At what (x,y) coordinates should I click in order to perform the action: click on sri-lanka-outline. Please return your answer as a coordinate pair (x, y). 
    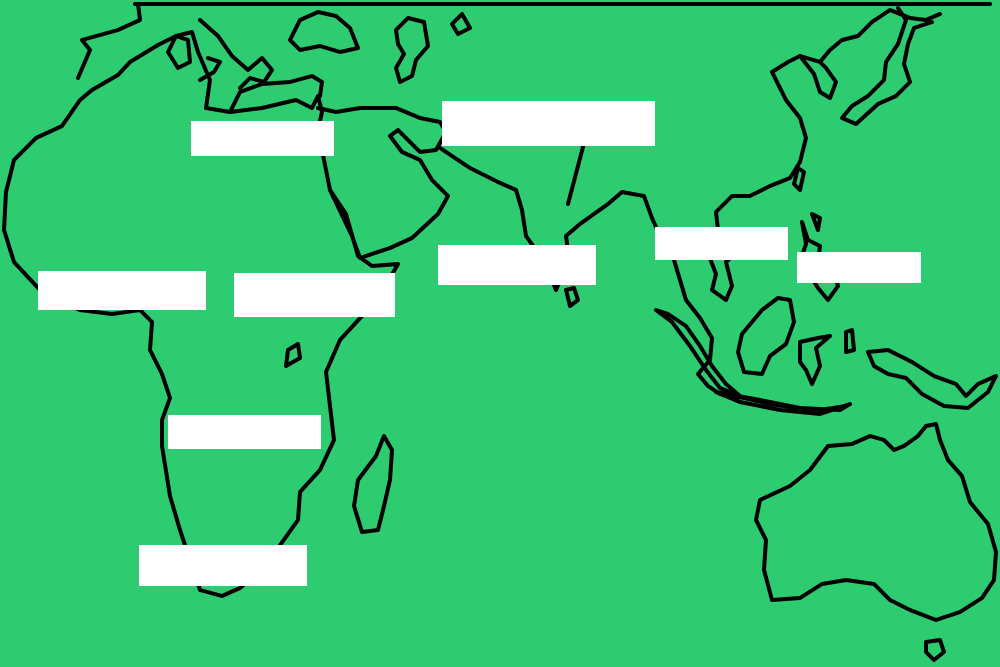
    Looking at the image, I should click on (572, 297).